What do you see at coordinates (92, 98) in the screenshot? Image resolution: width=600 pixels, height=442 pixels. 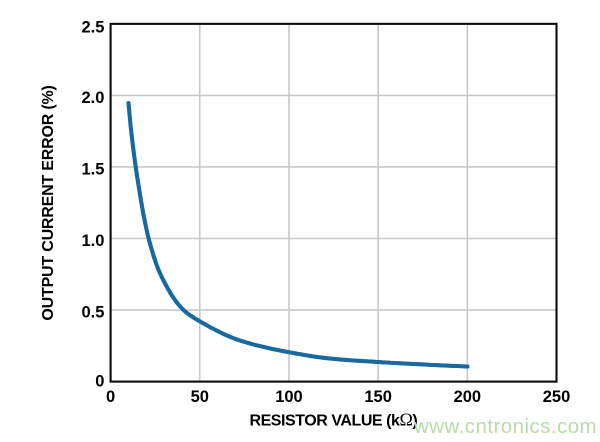 I see `svg-text: 2.0` at bounding box center [92, 98].